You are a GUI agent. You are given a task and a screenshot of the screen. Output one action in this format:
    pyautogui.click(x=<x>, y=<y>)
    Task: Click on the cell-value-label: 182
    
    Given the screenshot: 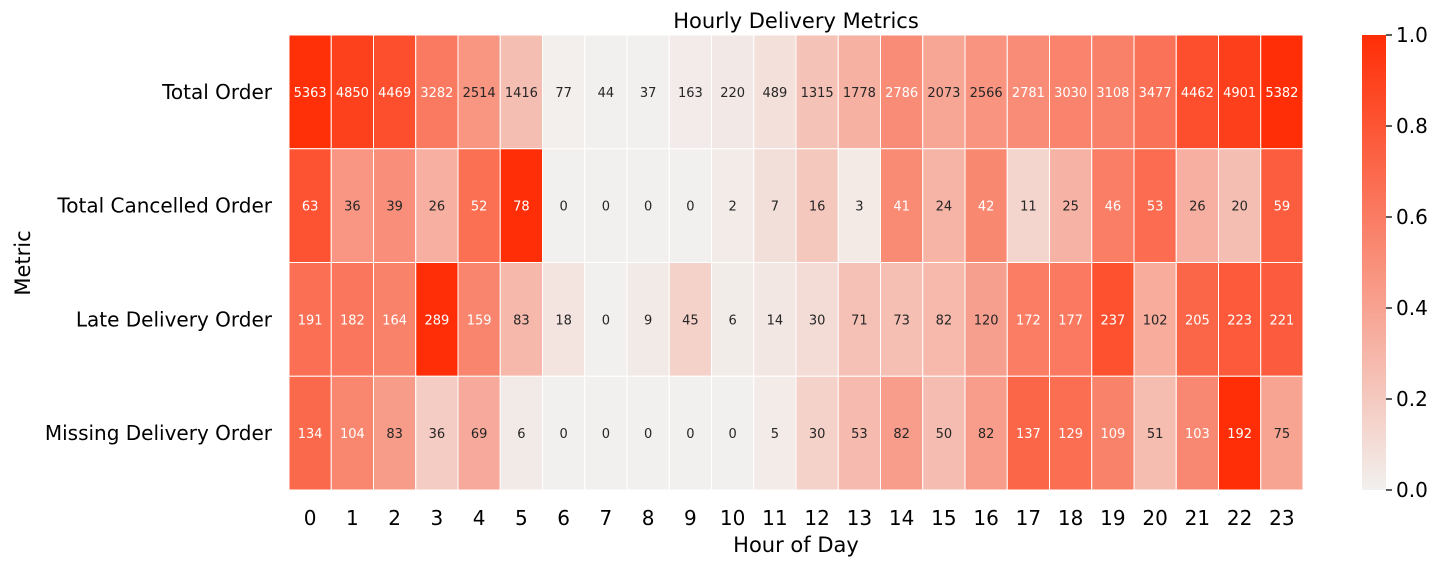 What is the action you would take?
    pyautogui.click(x=352, y=320)
    